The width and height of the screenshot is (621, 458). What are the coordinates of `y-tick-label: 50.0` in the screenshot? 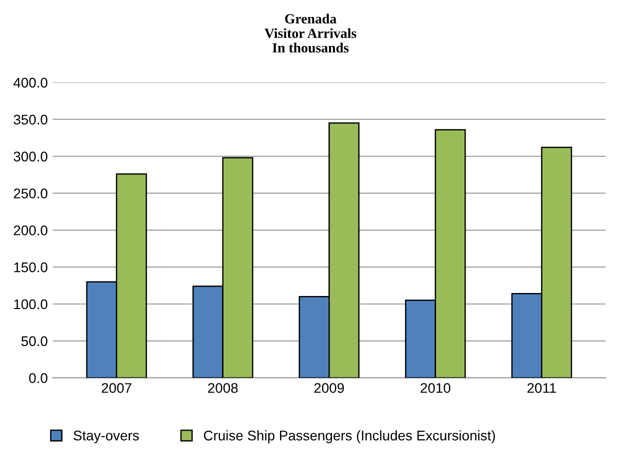 It's located at (34, 341).